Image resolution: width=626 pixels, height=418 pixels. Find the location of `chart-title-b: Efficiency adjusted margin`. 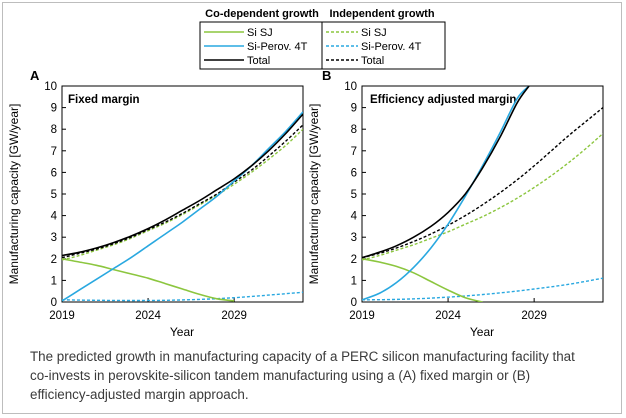

chart-title-b: Efficiency adjusted margin is located at coordinates (443, 100).